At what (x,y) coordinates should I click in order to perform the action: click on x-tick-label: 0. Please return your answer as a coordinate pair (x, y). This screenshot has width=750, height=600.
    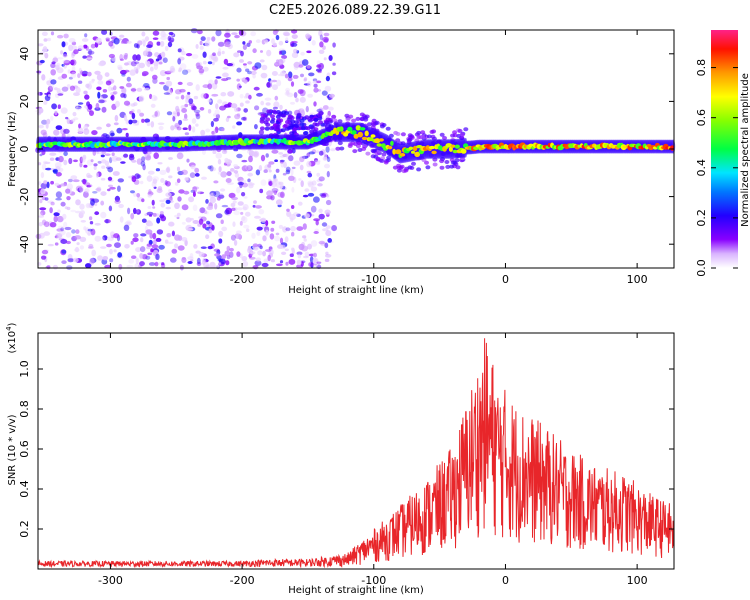
    Looking at the image, I should click on (505, 580).